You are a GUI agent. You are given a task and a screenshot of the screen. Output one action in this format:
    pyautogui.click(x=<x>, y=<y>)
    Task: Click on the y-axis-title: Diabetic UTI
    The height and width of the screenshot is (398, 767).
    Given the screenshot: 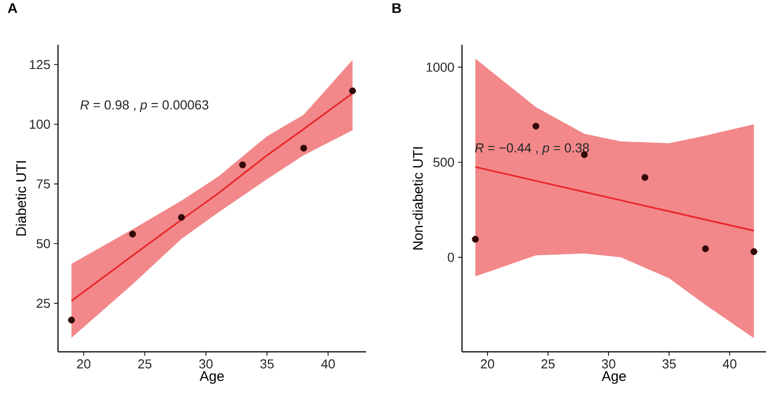 What is the action you would take?
    pyautogui.click(x=21, y=198)
    